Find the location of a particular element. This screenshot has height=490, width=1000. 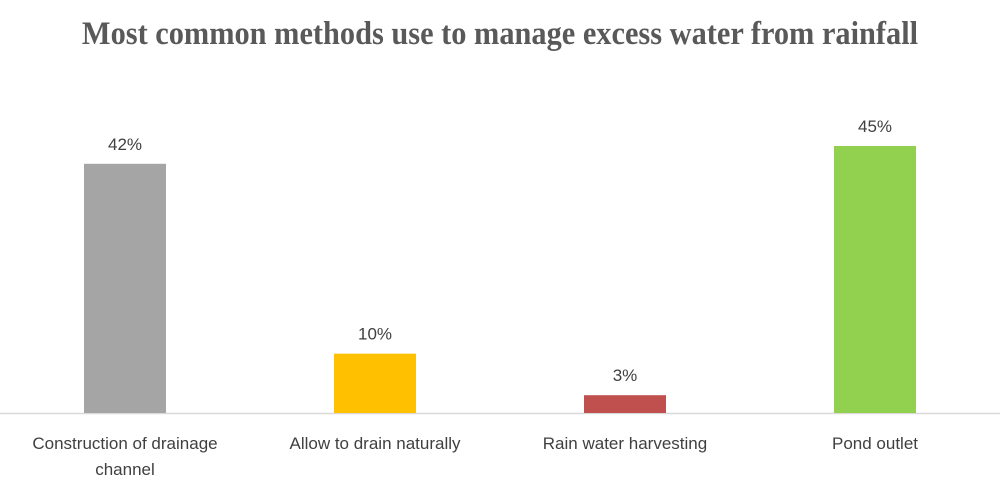

category-label-0-line1: channel is located at coordinates (125, 469).